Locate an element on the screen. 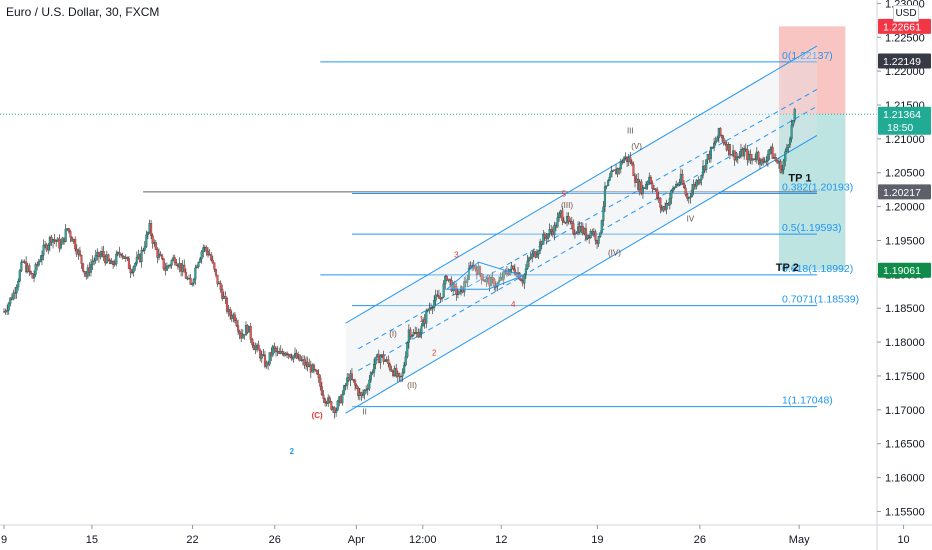 This screenshot has width=932, height=550. wave-label: (I) is located at coordinates (393, 334).